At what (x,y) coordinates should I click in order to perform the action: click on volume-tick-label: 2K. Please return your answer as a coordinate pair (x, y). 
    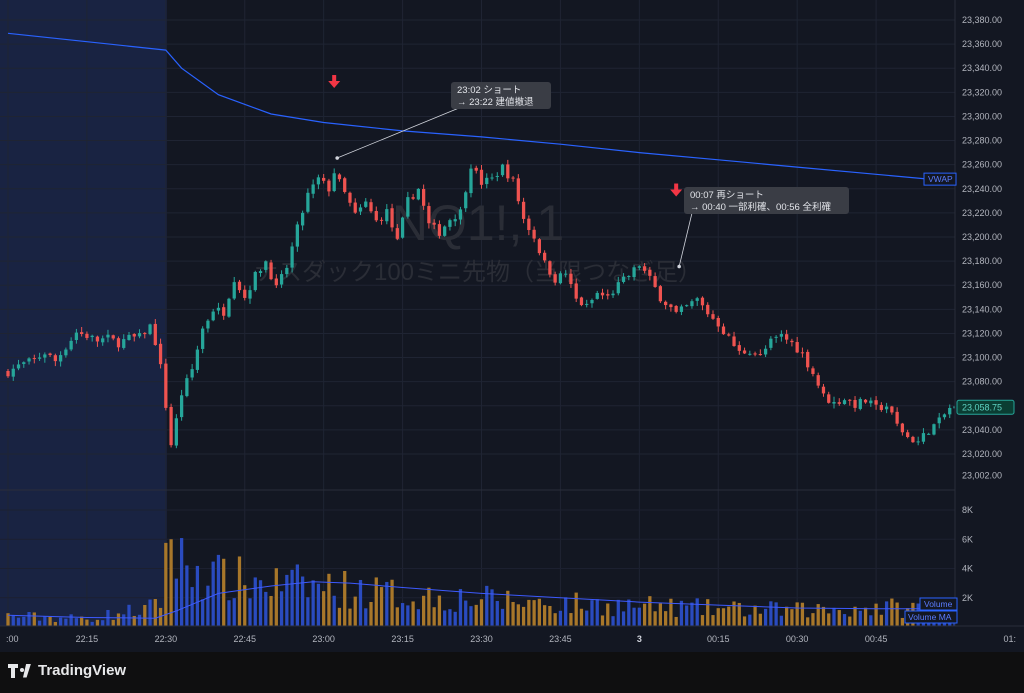
    Looking at the image, I should click on (967, 598).